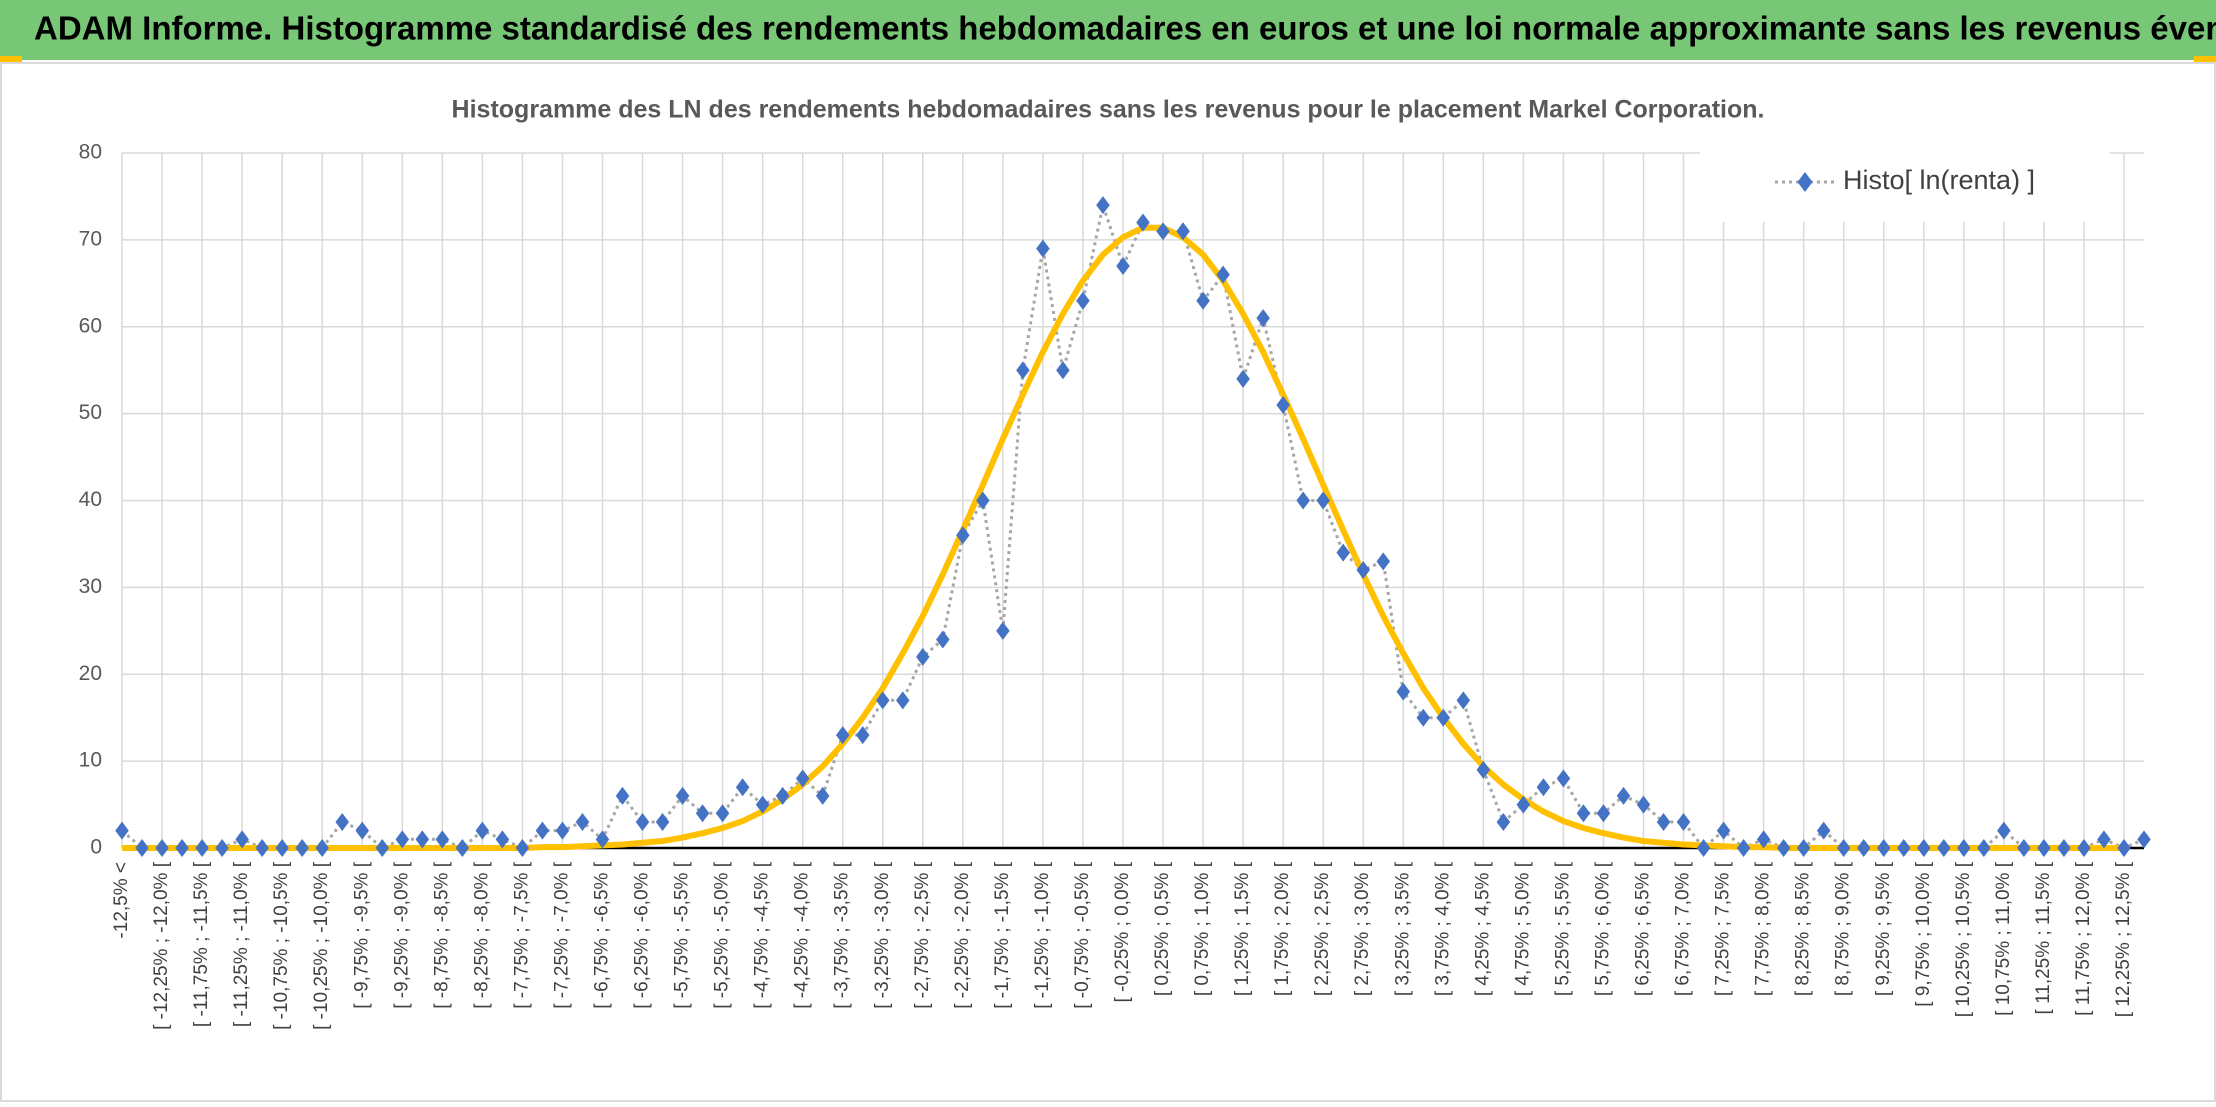 Image resolution: width=2216 pixels, height=1107 pixels. Describe the element at coordinates (90, 238) in the screenshot. I see `y-tick-label: 70` at that location.